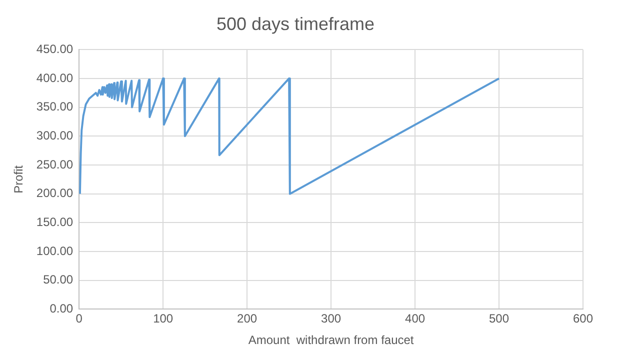 This screenshot has height=356, width=618. Describe the element at coordinates (499, 319) in the screenshot. I see `x-tick-label: 500` at that location.